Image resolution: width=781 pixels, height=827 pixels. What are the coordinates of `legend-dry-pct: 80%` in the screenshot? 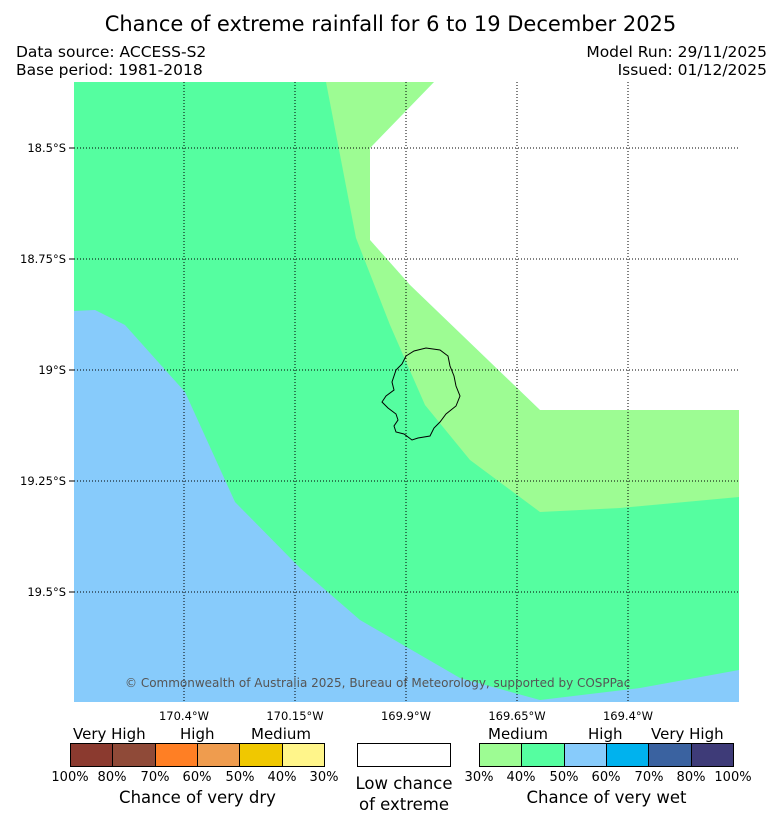 It's located at (112, 777).